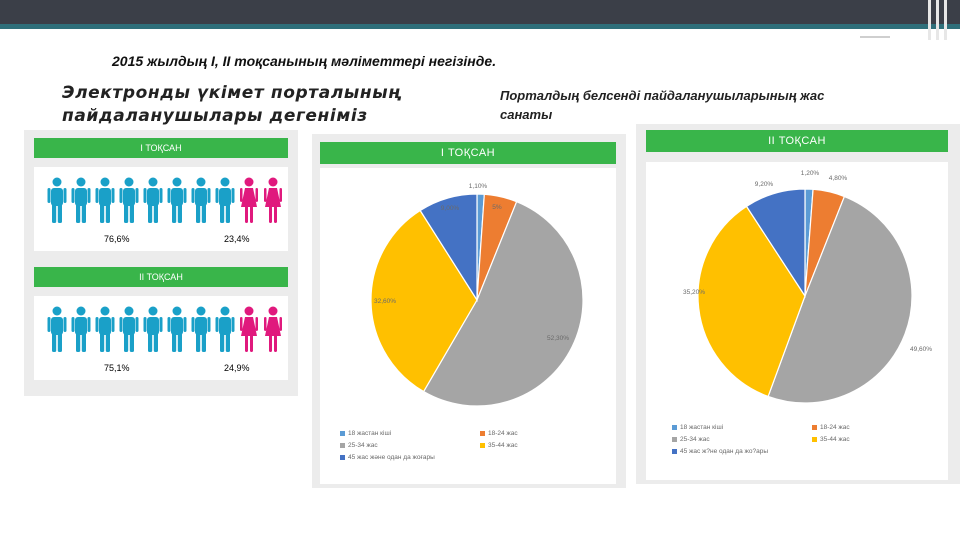  Describe the element at coordinates (764, 184) in the screenshot. I see `q2-pie-data-label: 9,20%` at that location.